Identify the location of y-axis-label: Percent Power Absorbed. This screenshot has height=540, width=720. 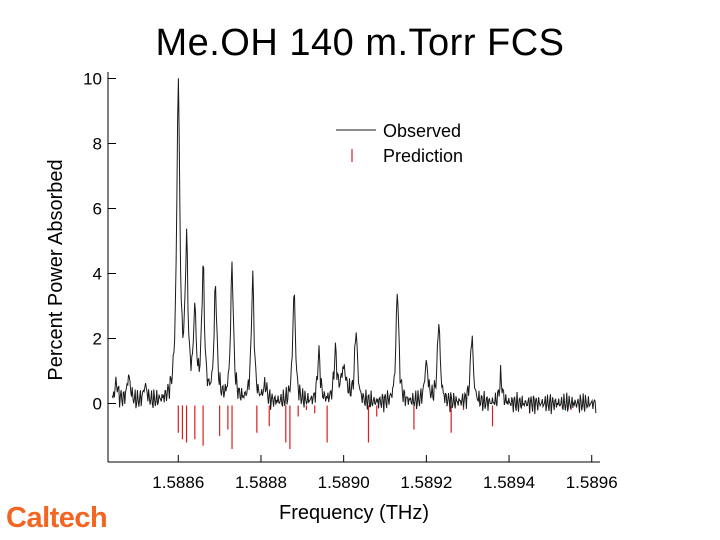
(56, 269).